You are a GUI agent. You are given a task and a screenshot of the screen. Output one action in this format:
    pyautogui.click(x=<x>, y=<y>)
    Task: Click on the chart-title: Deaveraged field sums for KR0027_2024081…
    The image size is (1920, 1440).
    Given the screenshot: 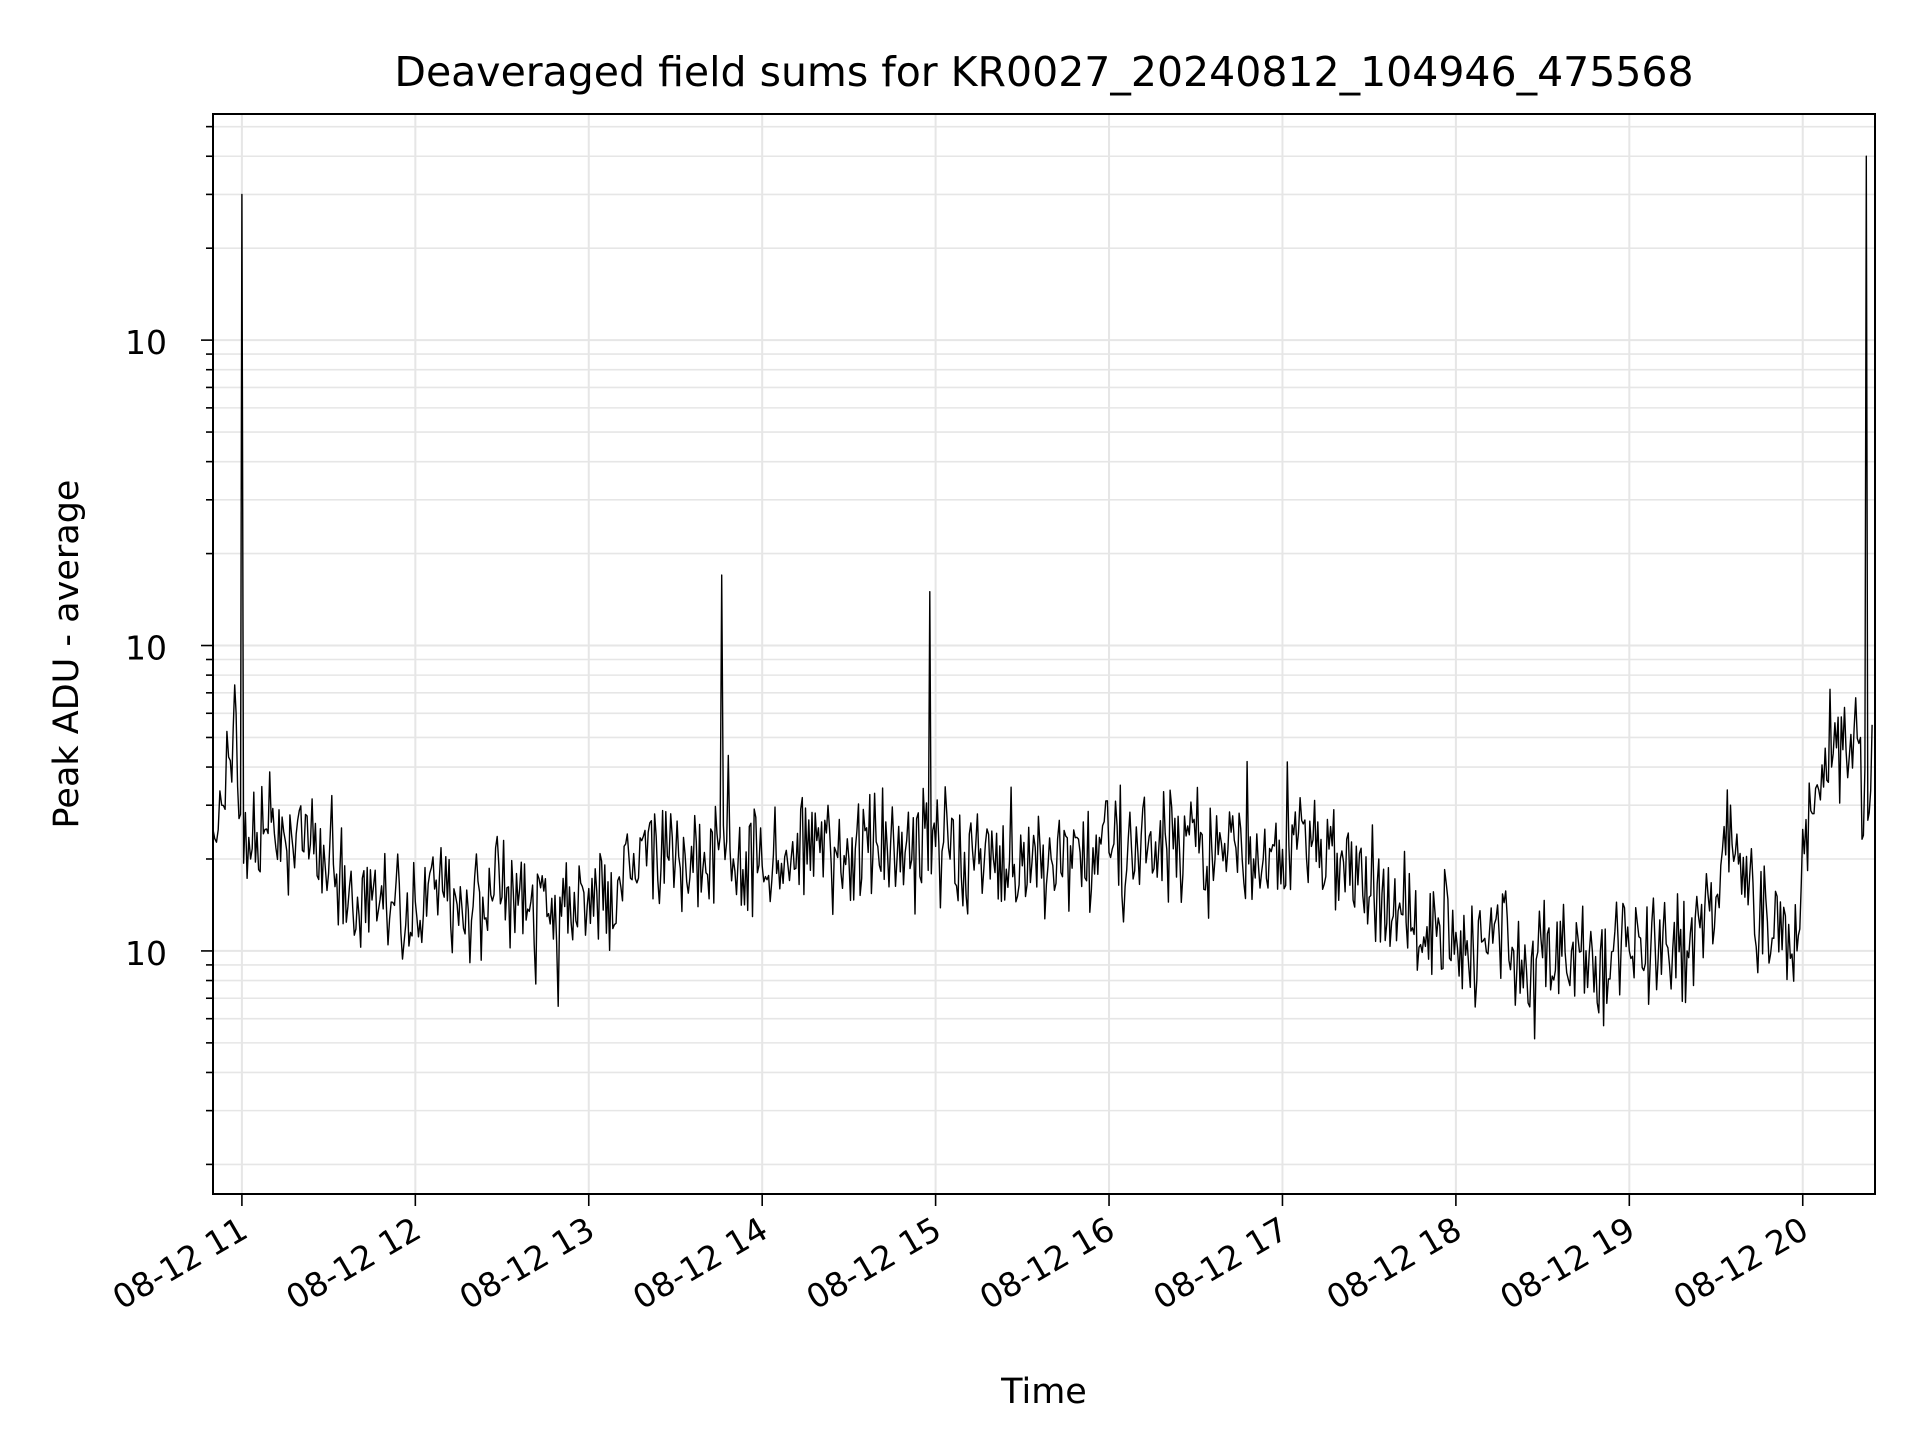 What is the action you would take?
    pyautogui.click(x=1043, y=72)
    